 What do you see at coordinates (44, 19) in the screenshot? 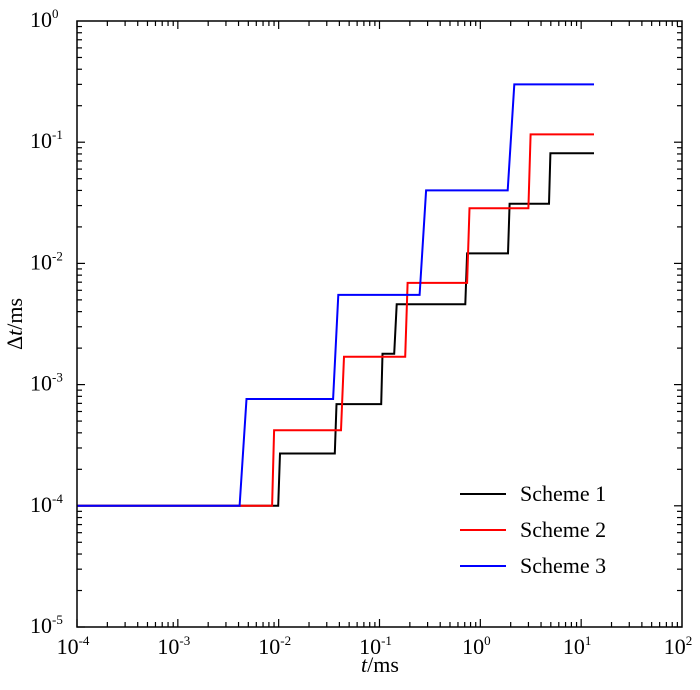
I see `y-tick-label: 10⁰` at bounding box center [44, 19].